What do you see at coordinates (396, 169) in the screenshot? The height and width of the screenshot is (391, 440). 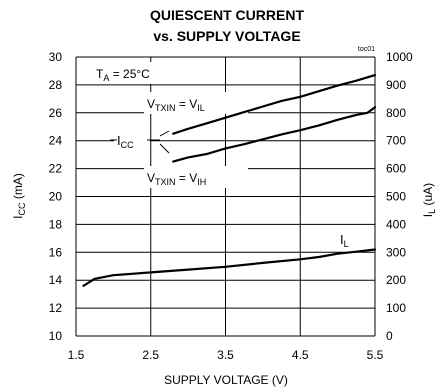 I see `y-right-tick-label-6: 600` at bounding box center [396, 169].